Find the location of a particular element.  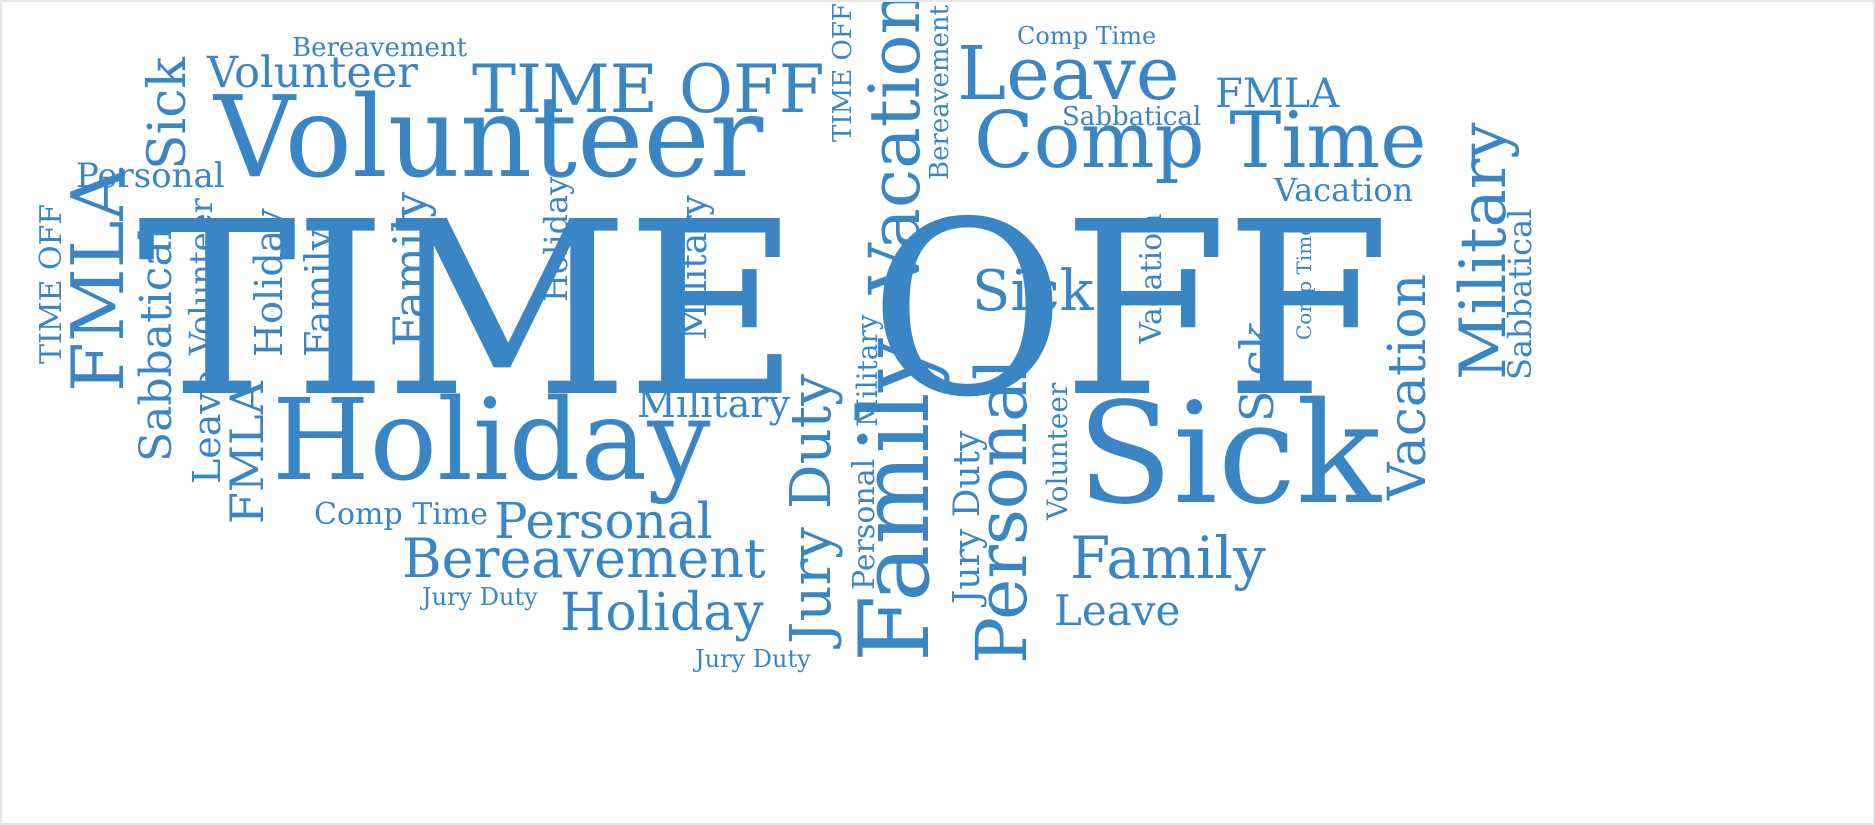

word-jury-duty-bottom-left: Jury Duty is located at coordinates (480, 597).